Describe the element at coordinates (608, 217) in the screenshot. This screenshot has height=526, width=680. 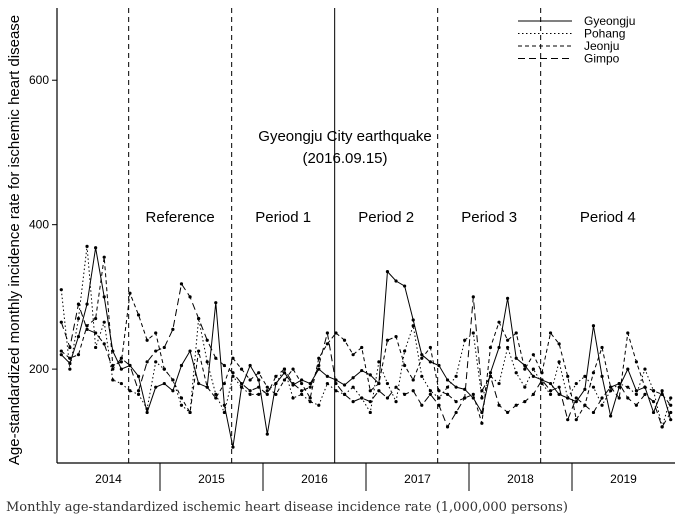
I see `period-label: Period 4` at that location.